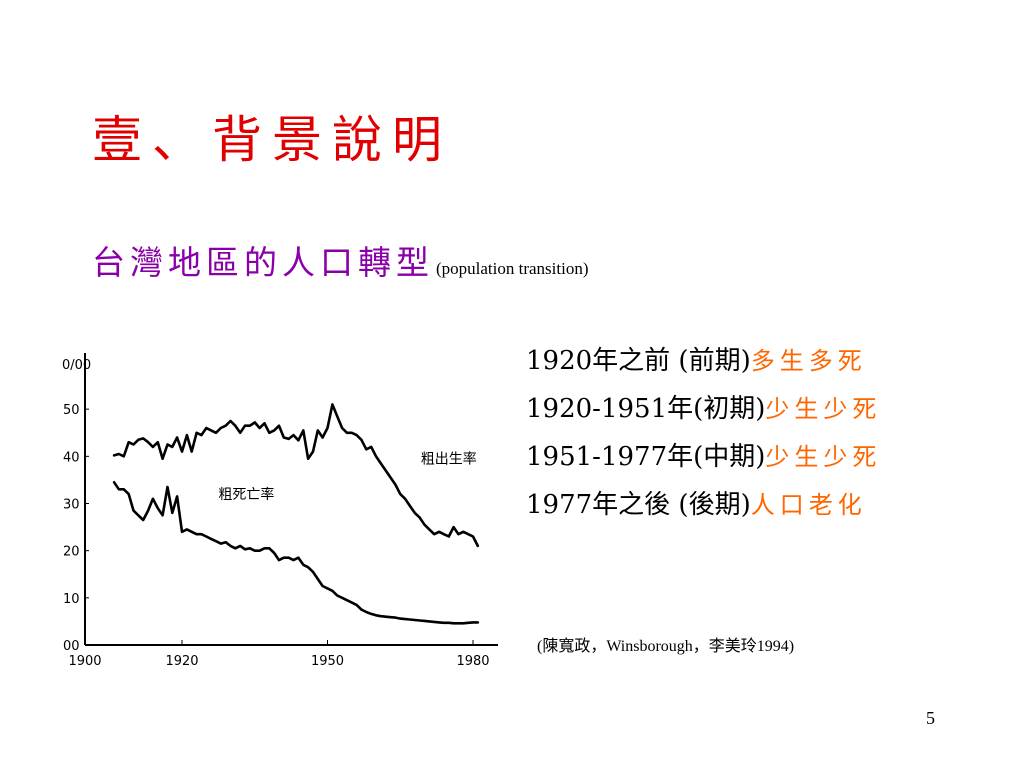  Describe the element at coordinates (296, 553) in the screenshot. I see `series-line-death-rate` at that location.